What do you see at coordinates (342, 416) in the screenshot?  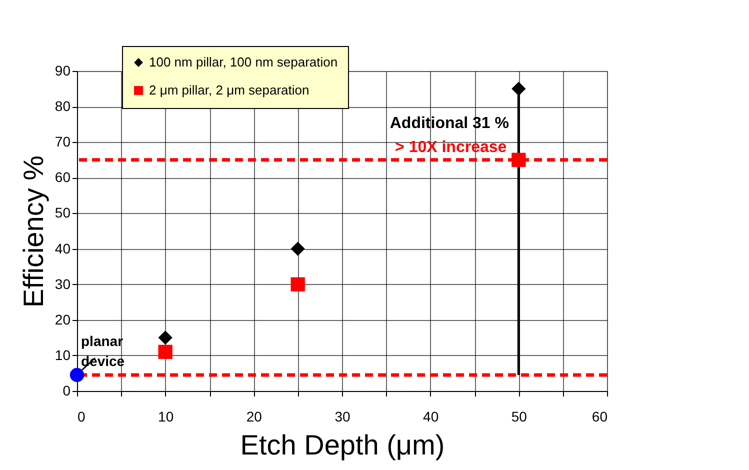 I see `x-tick-label: 30` at bounding box center [342, 416].